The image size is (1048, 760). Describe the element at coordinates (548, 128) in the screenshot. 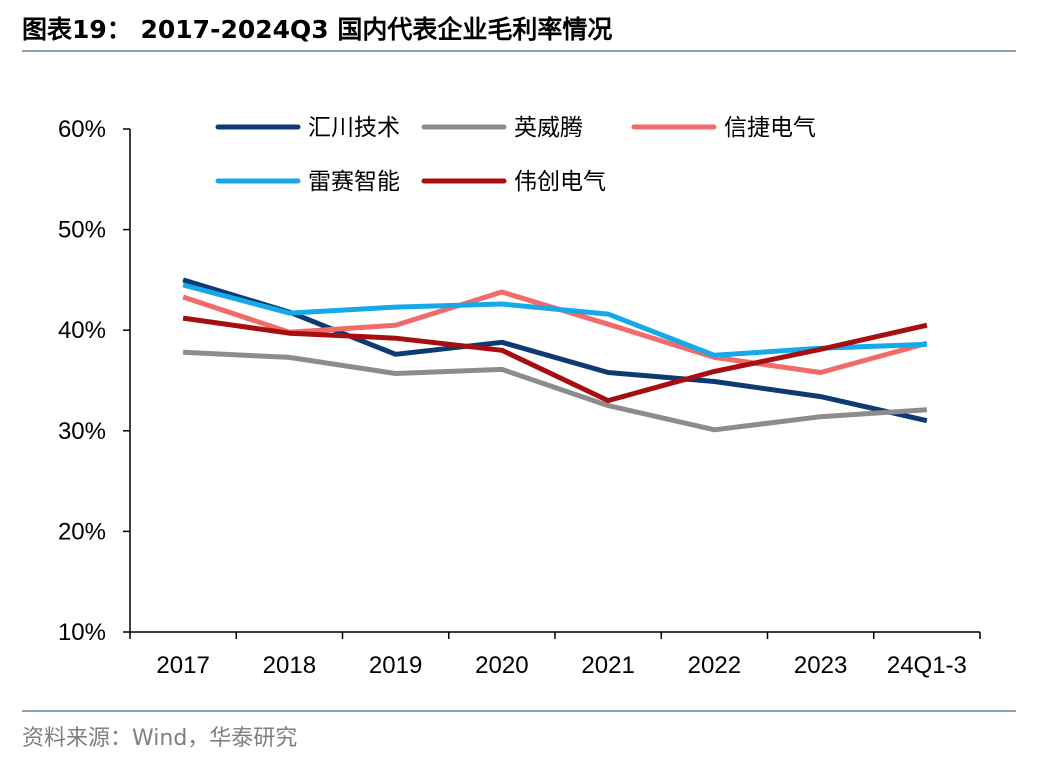

I see `legend-label: 英威腾` at that location.